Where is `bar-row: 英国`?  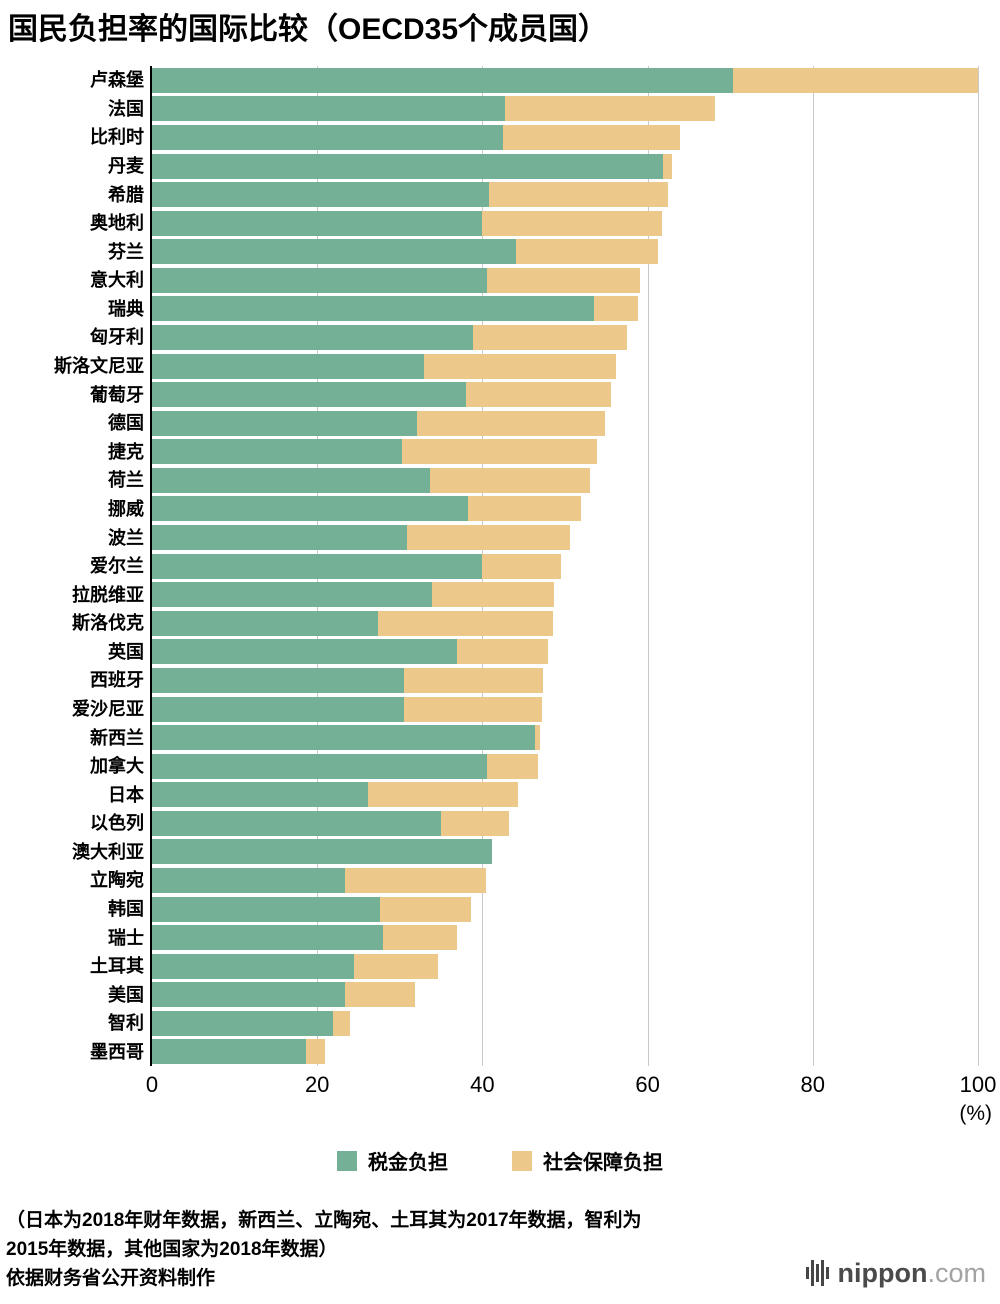 bar-row: 英国 is located at coordinates (489, 652).